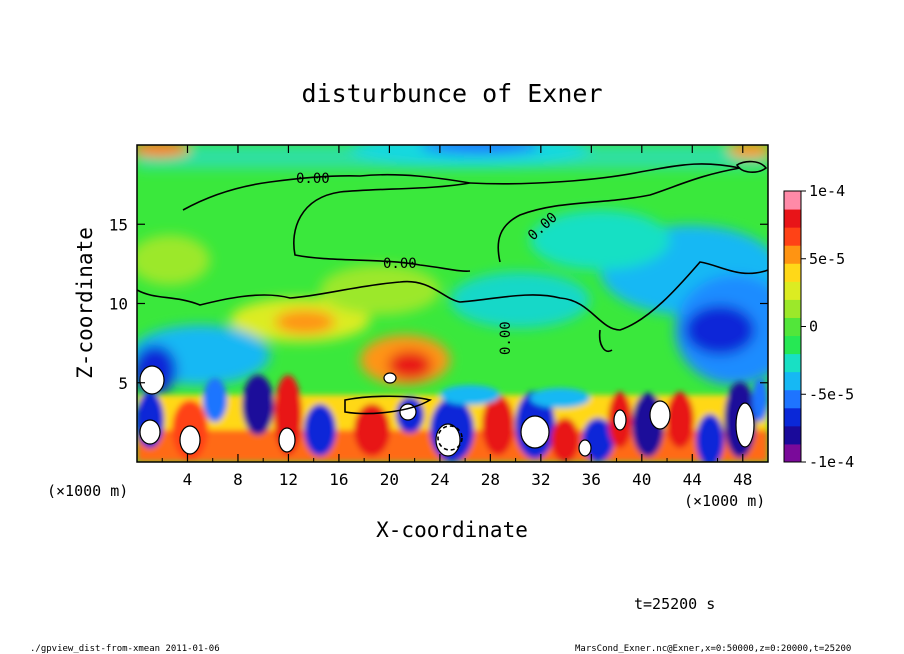 The height and width of the screenshot is (654, 904). I want to click on contour-label-3: 0.00, so click(506, 338).